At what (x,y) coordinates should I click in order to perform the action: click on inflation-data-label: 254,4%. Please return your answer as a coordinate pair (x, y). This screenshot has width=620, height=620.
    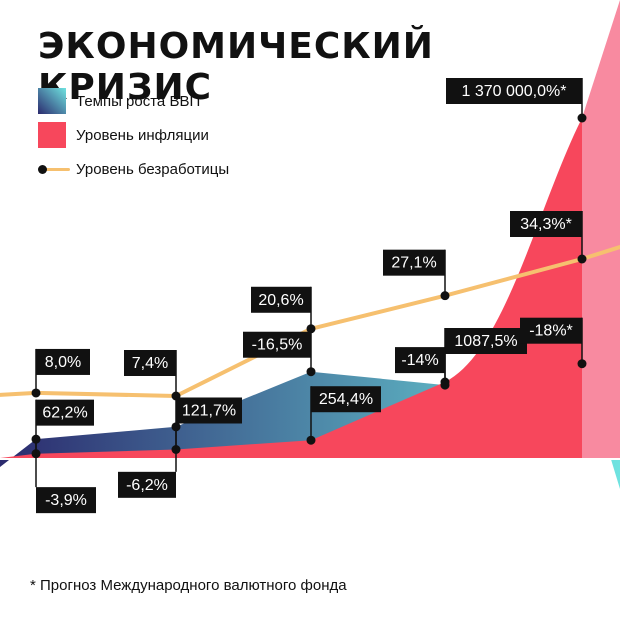
    Looking at the image, I should click on (346, 399).